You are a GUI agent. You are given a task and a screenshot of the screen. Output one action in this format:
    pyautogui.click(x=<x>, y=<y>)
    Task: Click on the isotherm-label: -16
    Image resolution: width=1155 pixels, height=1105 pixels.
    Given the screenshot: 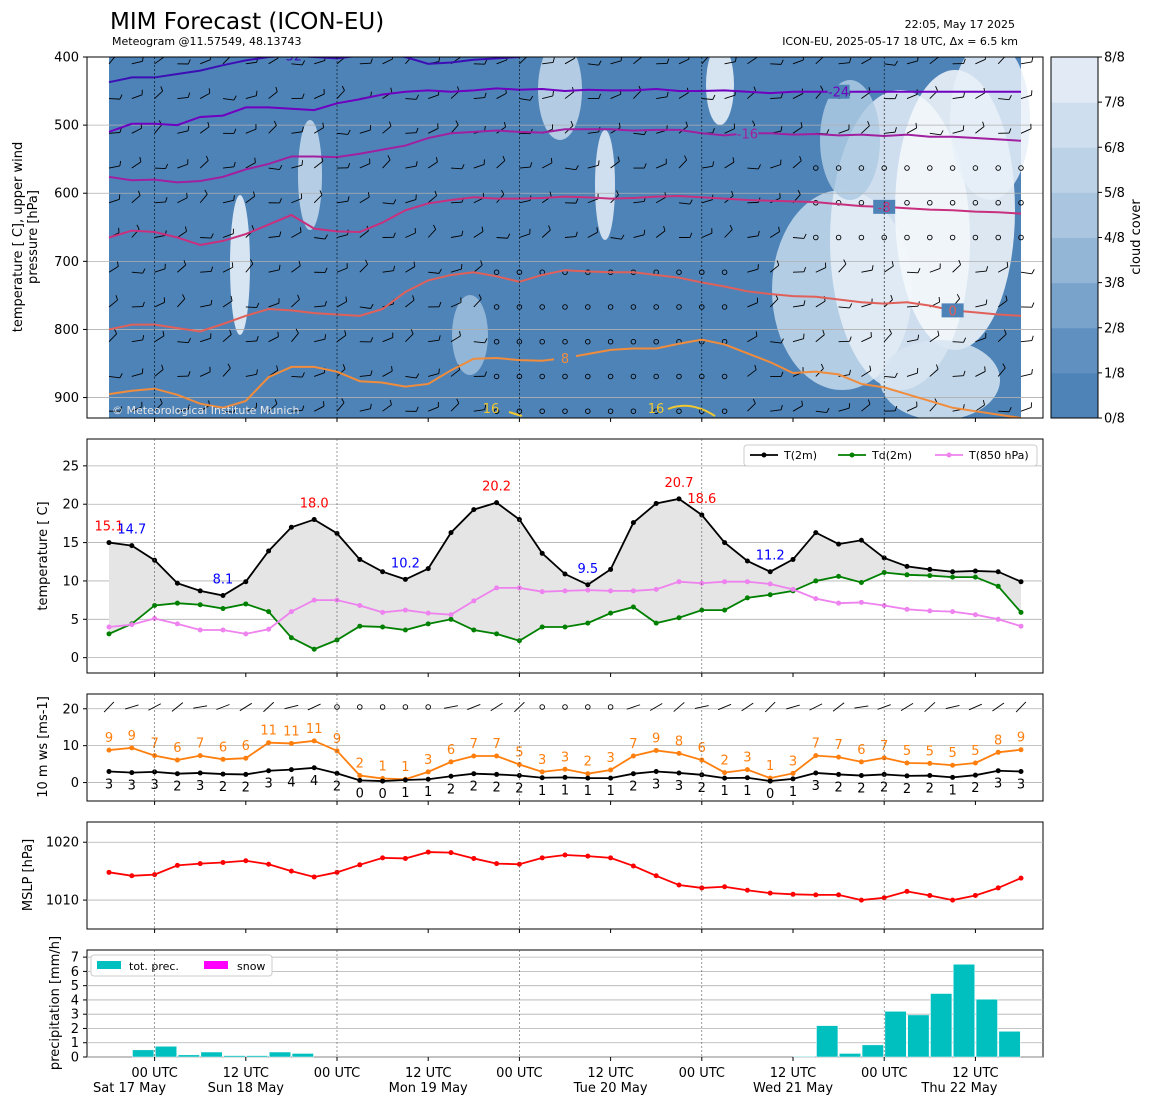 What is the action you would take?
    pyautogui.click(x=747, y=134)
    